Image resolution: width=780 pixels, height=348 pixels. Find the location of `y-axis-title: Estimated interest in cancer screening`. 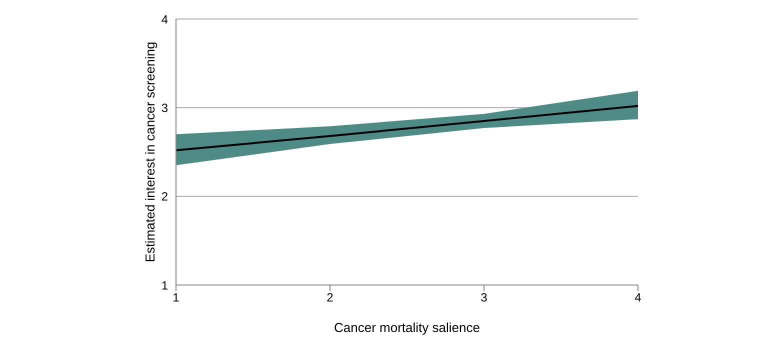

y-axis-title: Estimated interest in cancer screening is located at coordinates (150, 152).